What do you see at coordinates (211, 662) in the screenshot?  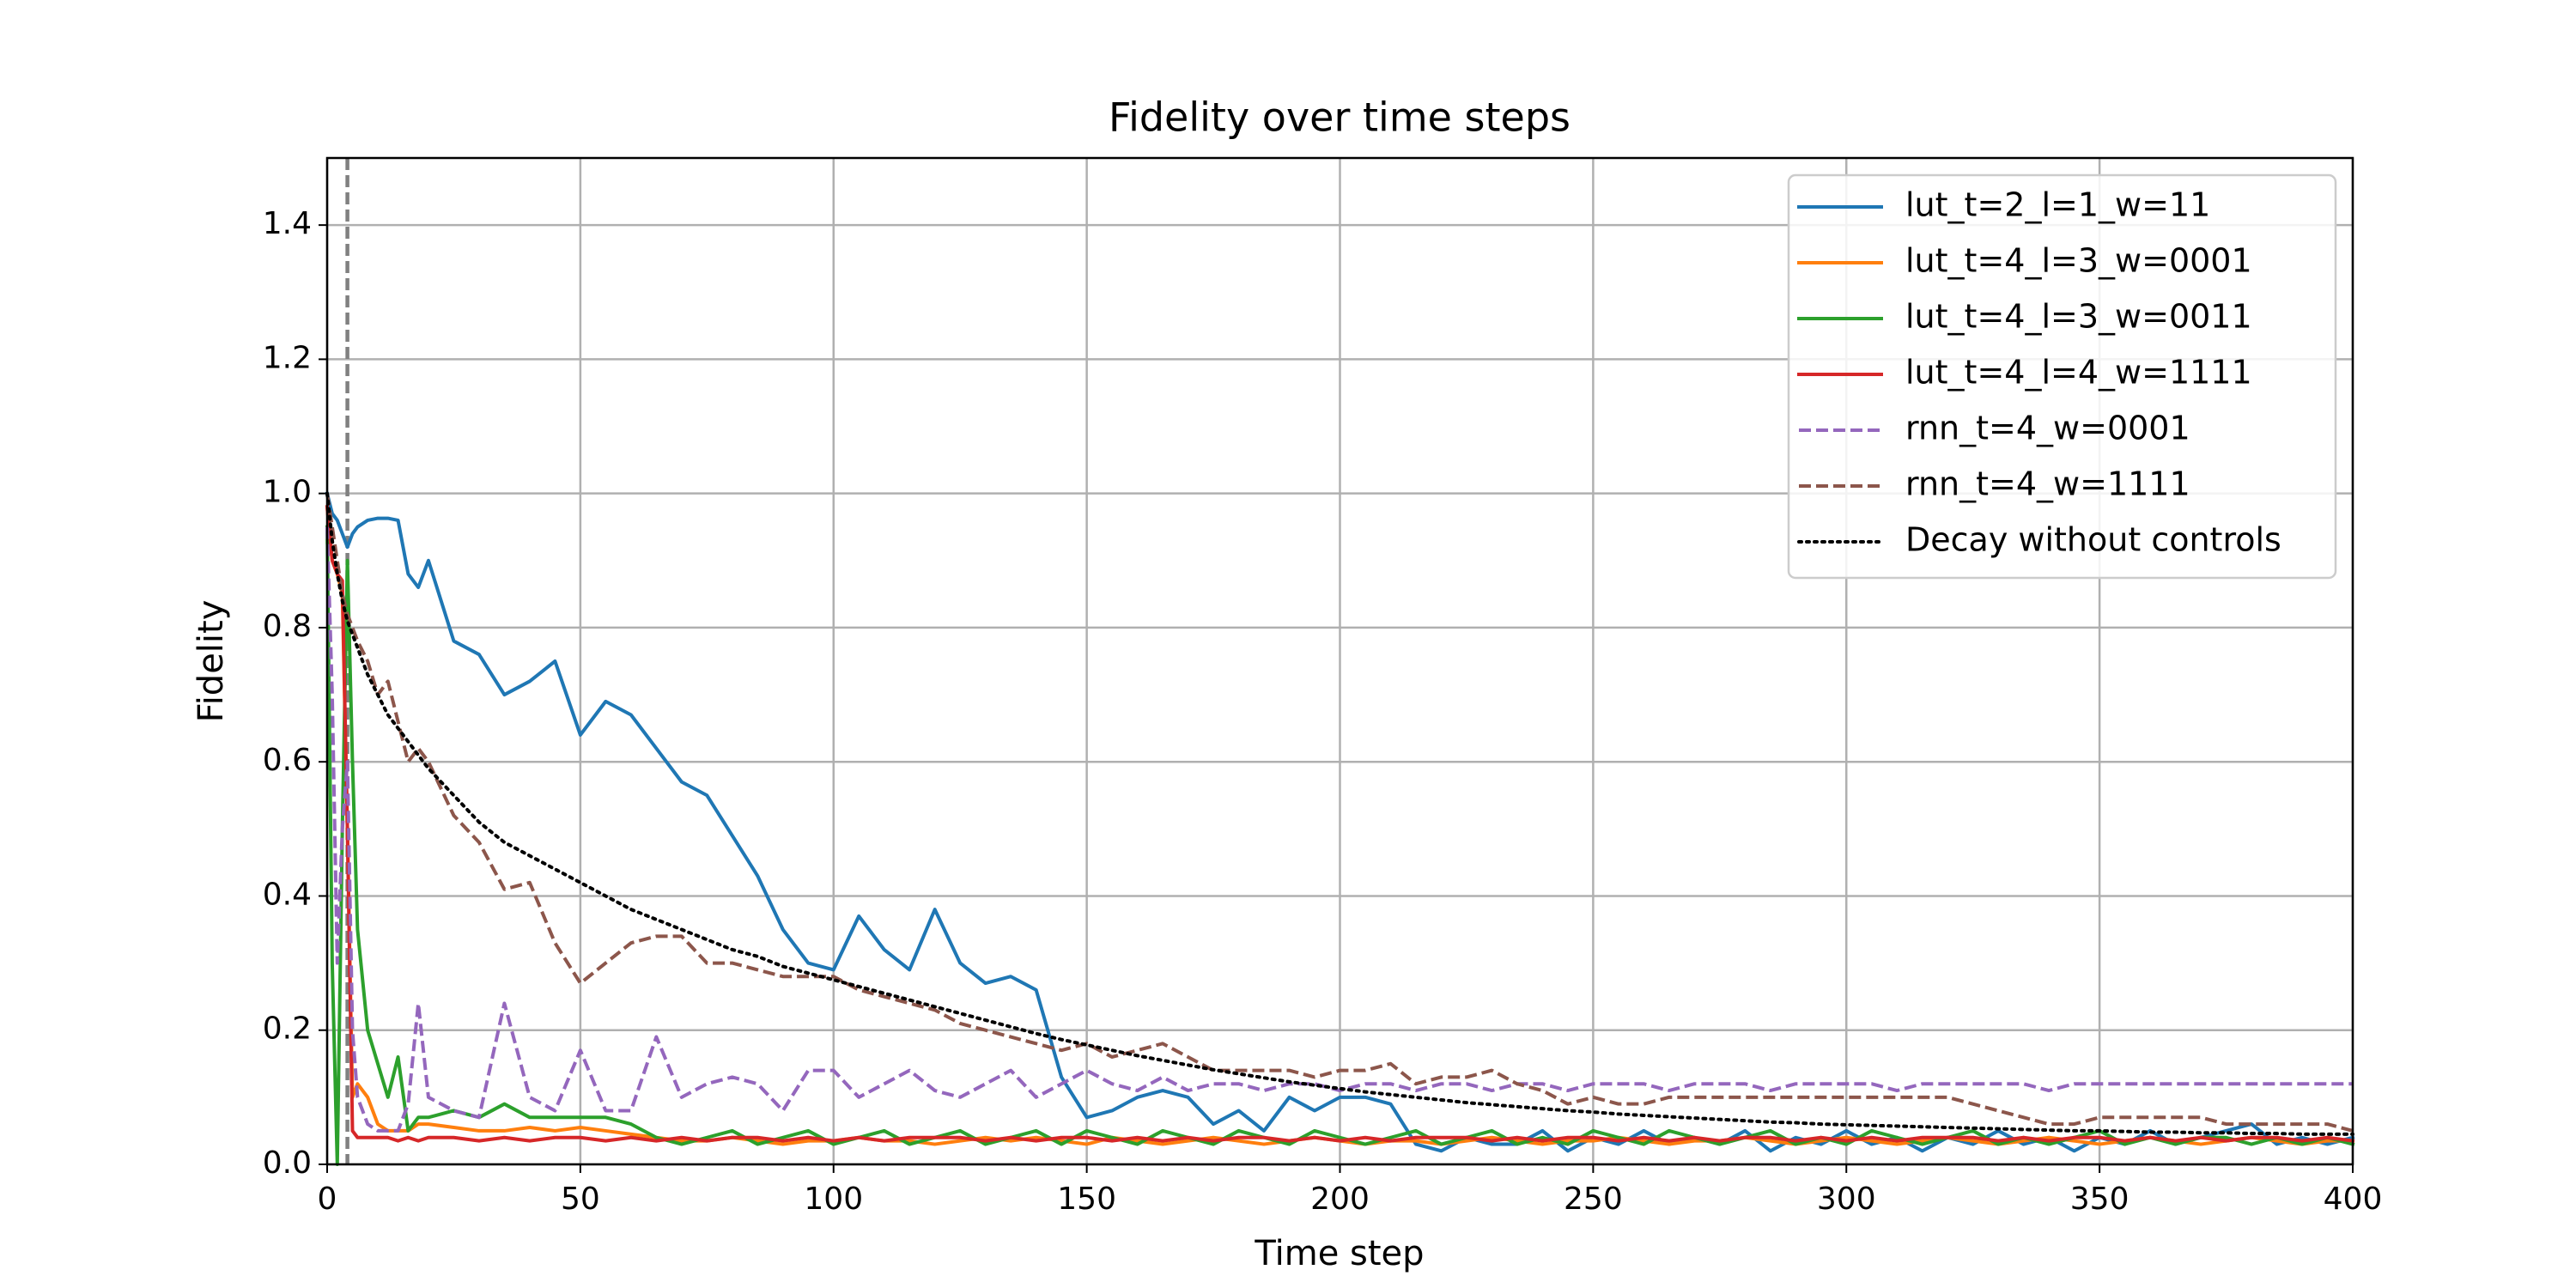 I see `y-axis-label: Fidelity` at bounding box center [211, 662].